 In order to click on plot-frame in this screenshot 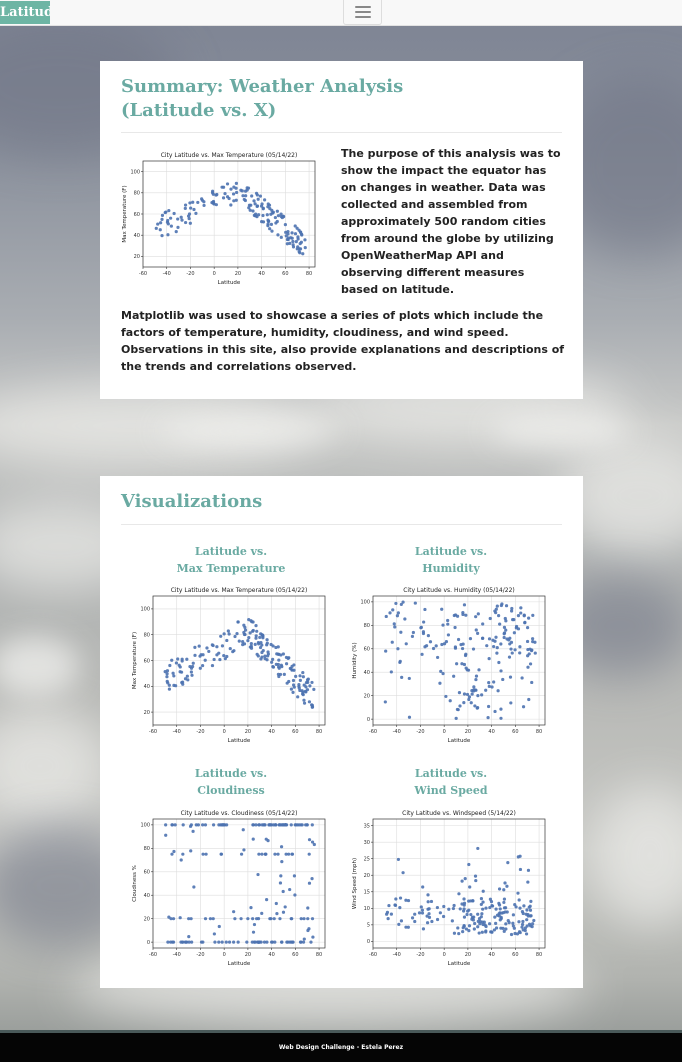, I will do `click(459, 660)`.